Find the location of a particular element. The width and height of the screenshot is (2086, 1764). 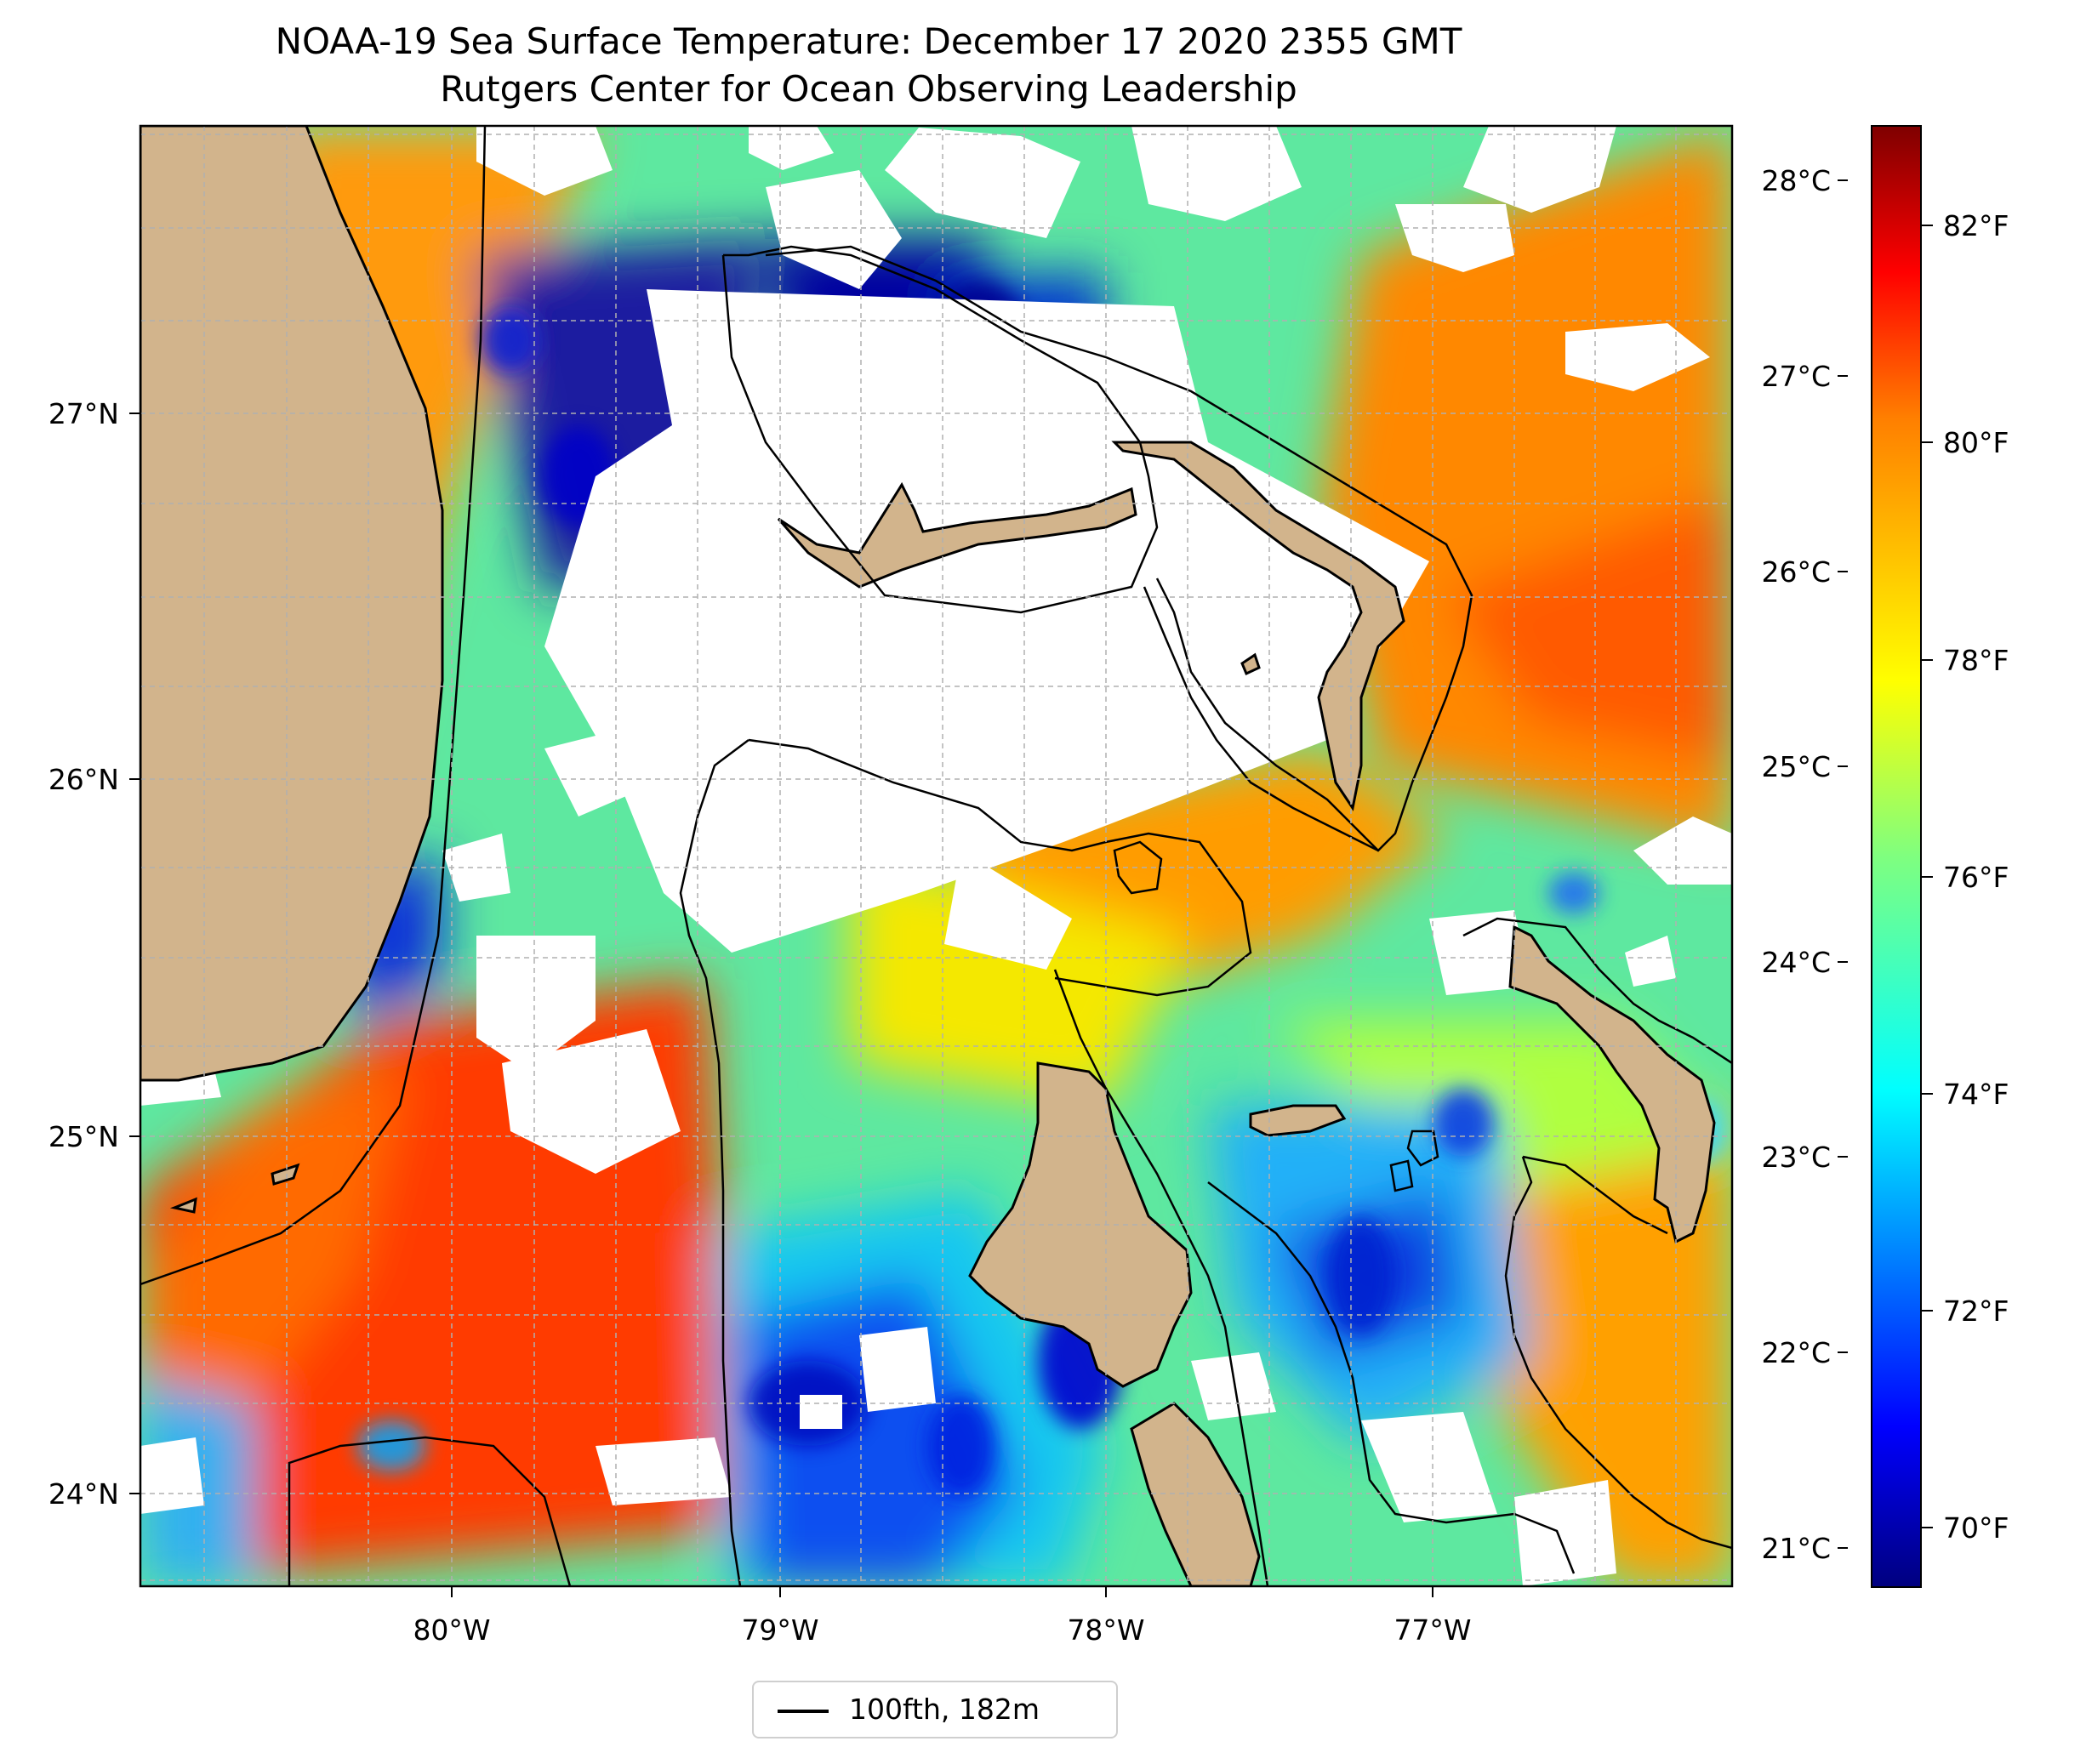

lon-label: 77°W is located at coordinates (1432, 1630).